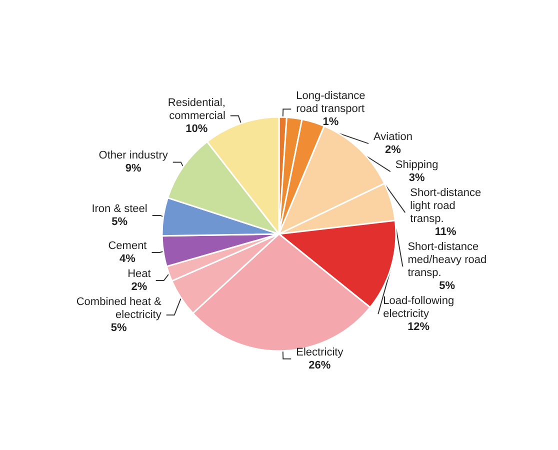 The width and height of the screenshot is (558, 450). Describe the element at coordinates (447, 260) in the screenshot. I see `slice-label: Short-distance med/heavy road transp.` at that location.